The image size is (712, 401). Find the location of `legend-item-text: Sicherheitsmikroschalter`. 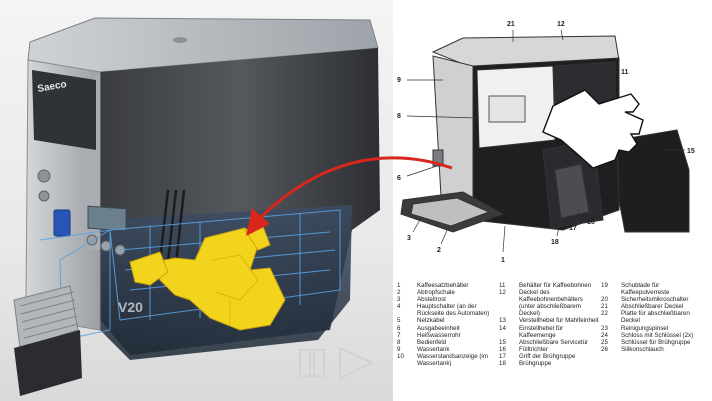

legend-item-text: Sicherheitsmikroschalter is located at coordinates (655, 300).